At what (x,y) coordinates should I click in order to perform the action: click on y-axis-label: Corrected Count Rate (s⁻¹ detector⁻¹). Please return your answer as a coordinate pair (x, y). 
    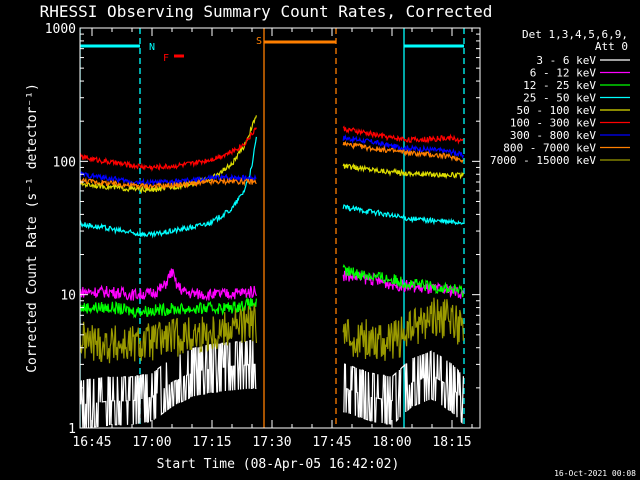
    Looking at the image, I should click on (32, 228).